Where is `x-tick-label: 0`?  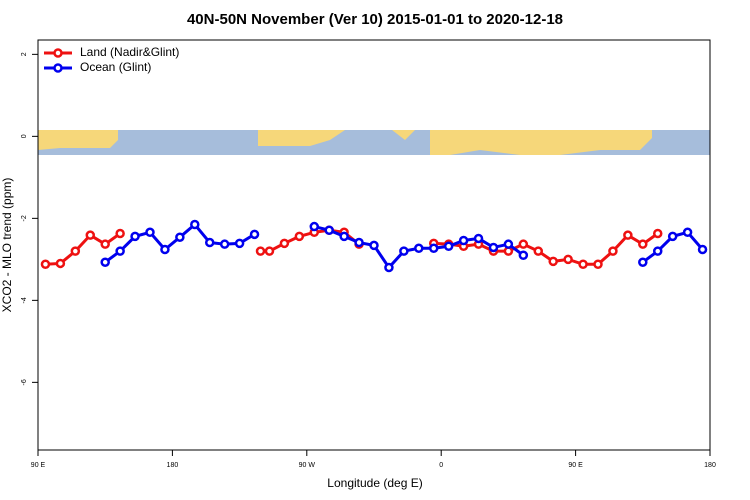
x-tick-label: 0 is located at coordinates (441, 465).